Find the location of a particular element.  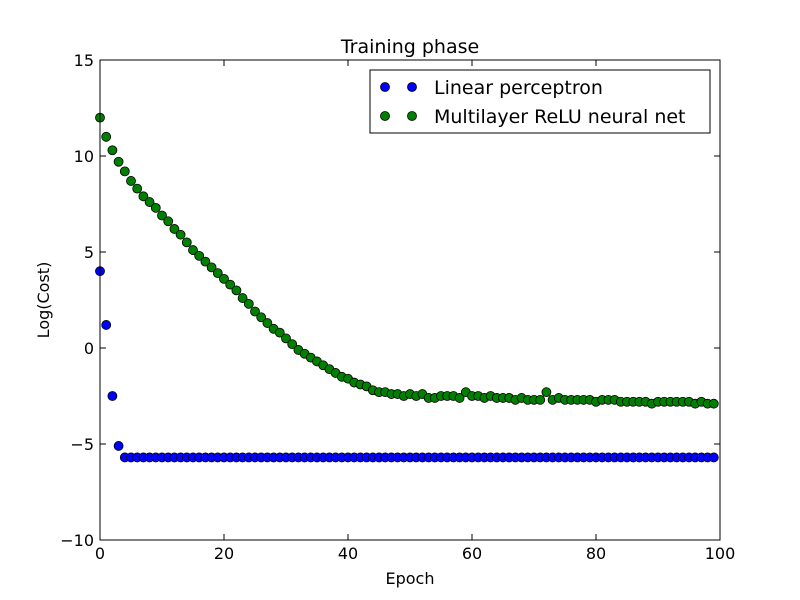

x-tick-label: 60 is located at coordinates (472, 553).